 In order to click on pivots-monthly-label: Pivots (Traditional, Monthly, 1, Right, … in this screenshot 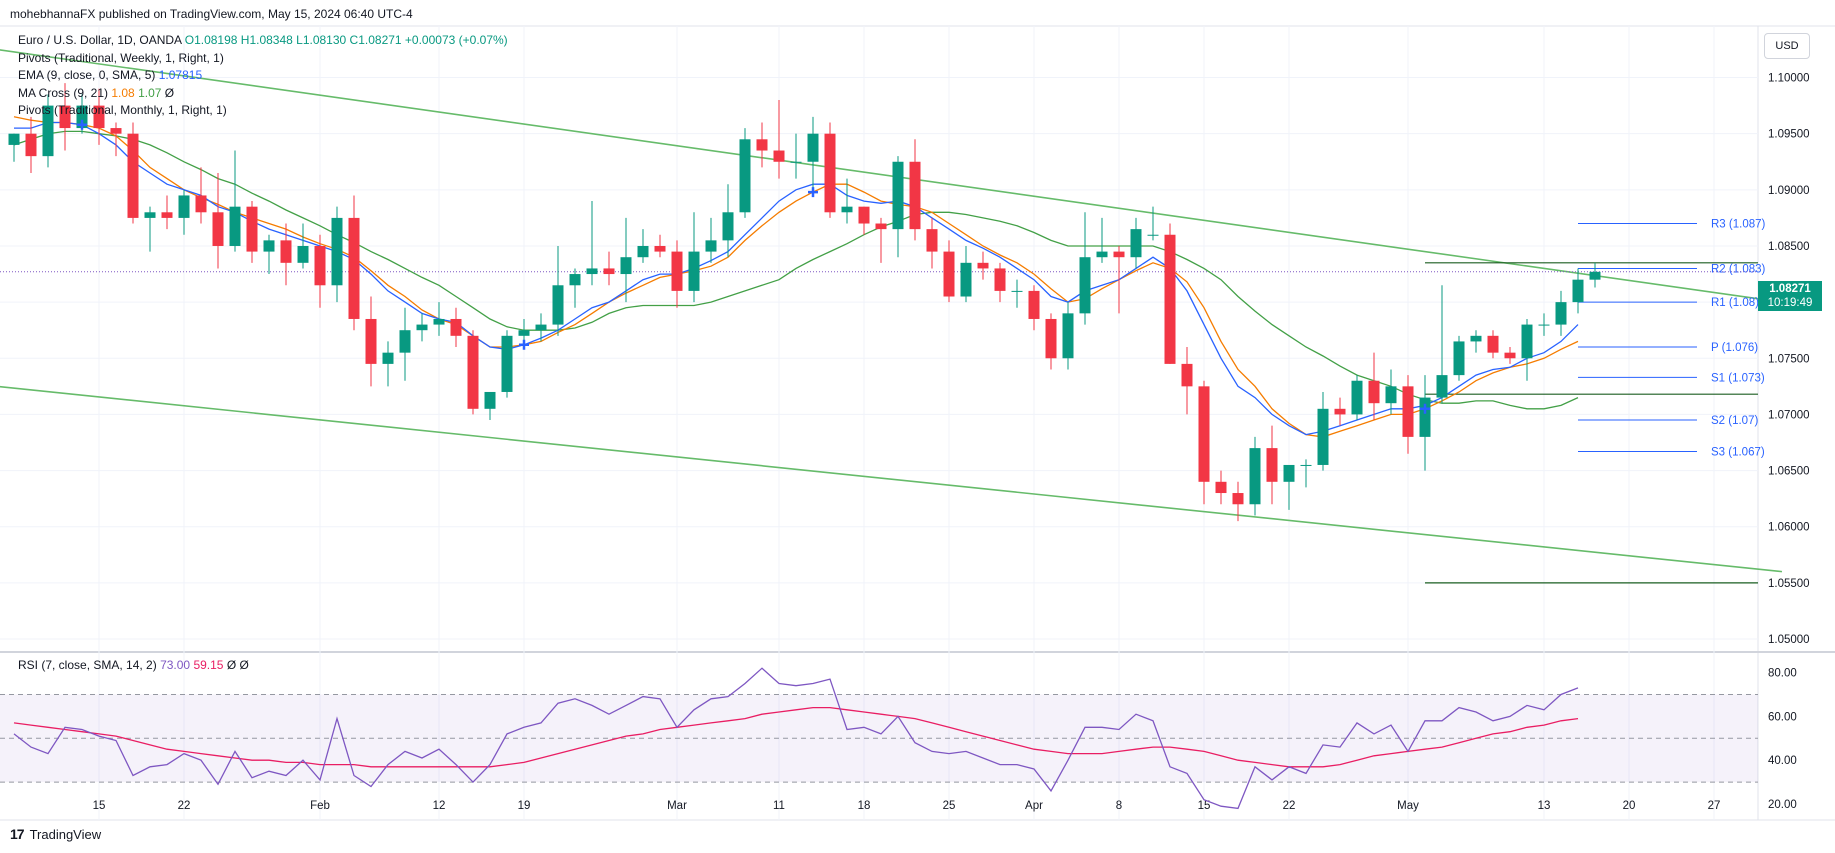, I will do `click(122, 110)`.